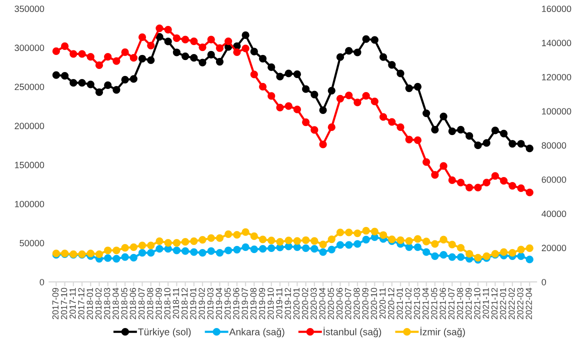 This screenshot has height=346, width=580. I want to click on x-tick-label: 2018-08, so click(150, 304).